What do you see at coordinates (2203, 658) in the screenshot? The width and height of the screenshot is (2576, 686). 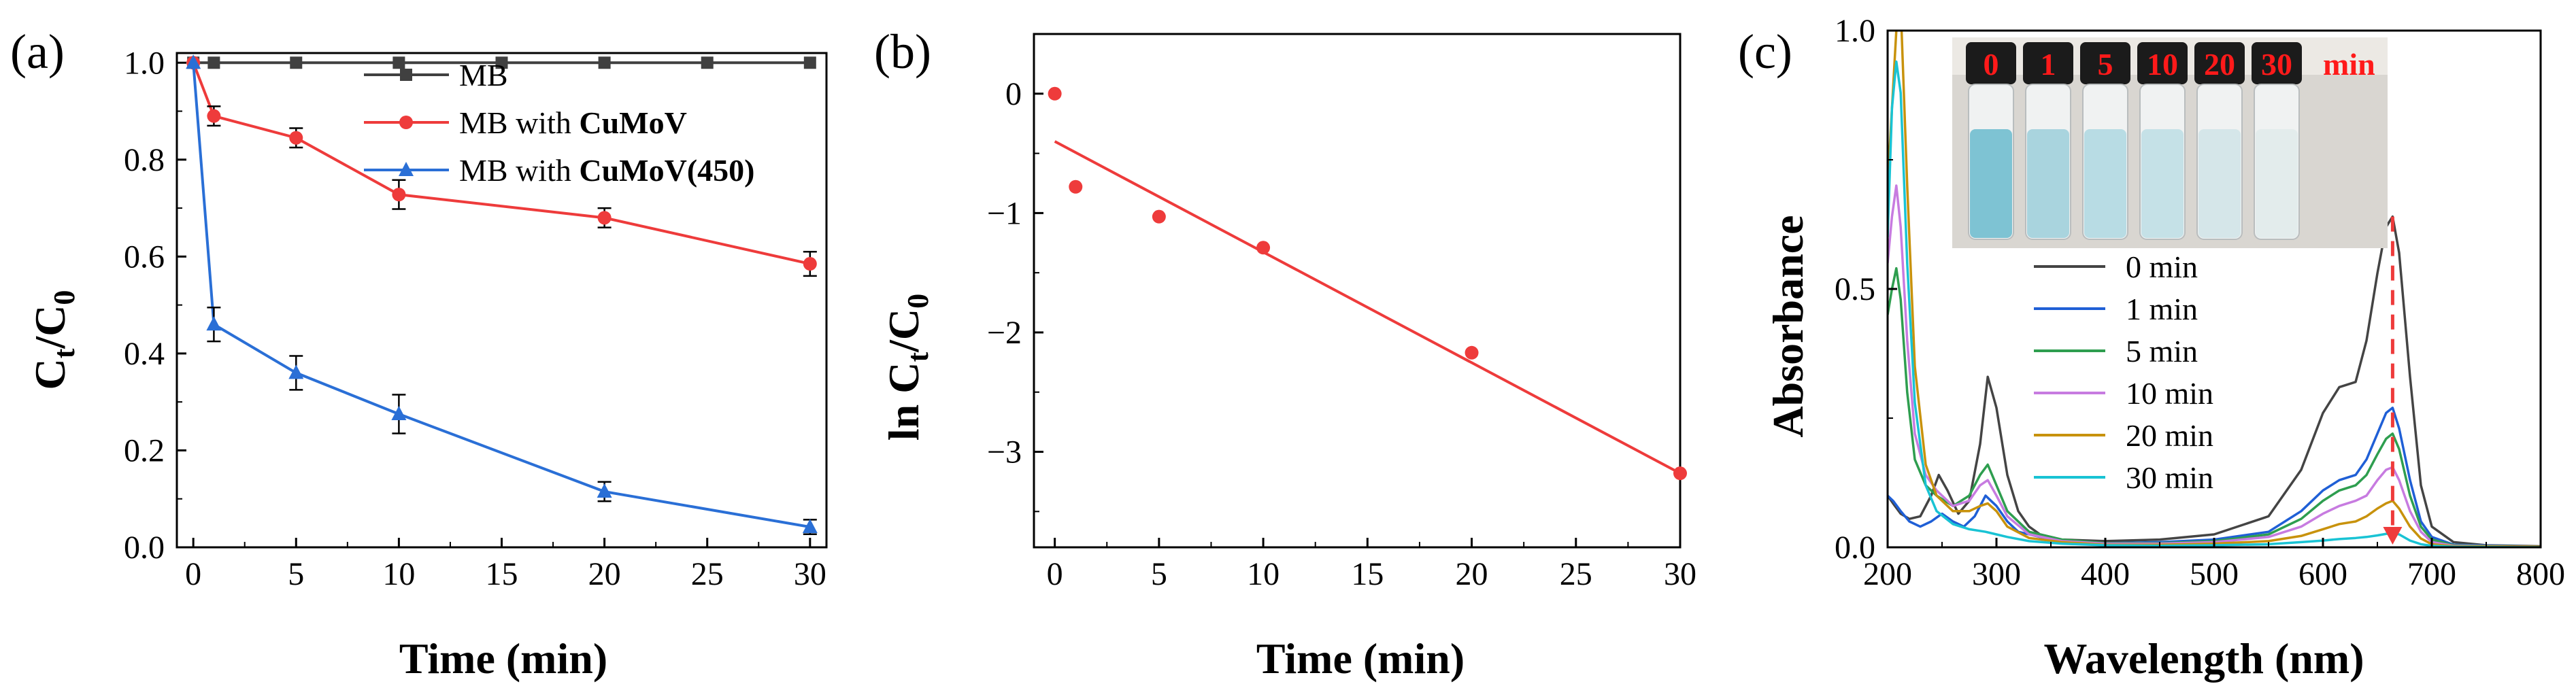 I see `panel-c-xlabel: Wavelength (nm)` at bounding box center [2203, 658].